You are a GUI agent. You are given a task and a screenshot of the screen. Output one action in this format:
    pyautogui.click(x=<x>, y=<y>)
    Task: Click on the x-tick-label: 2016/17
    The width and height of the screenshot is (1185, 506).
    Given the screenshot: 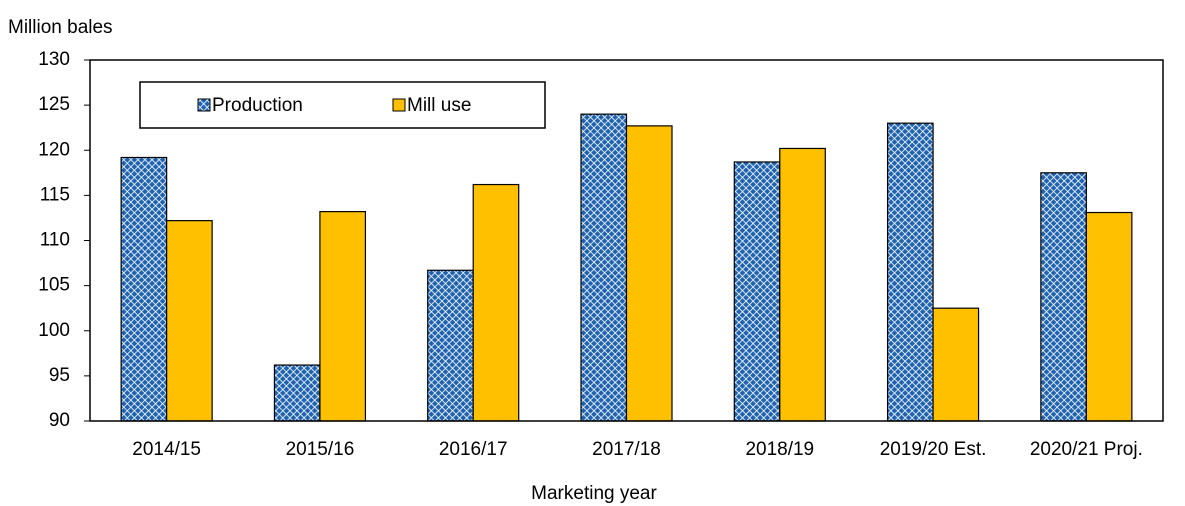 What is the action you would take?
    pyautogui.click(x=473, y=449)
    